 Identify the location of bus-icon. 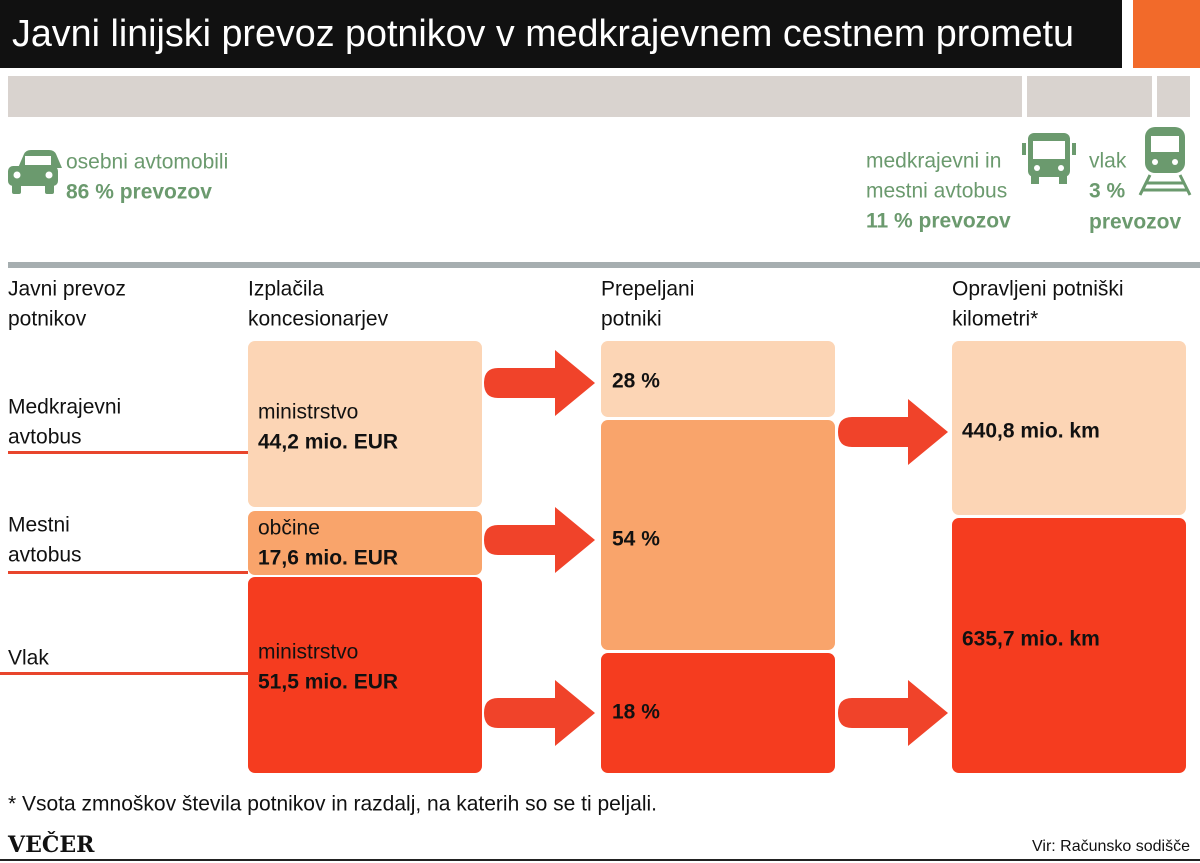
(1049, 158).